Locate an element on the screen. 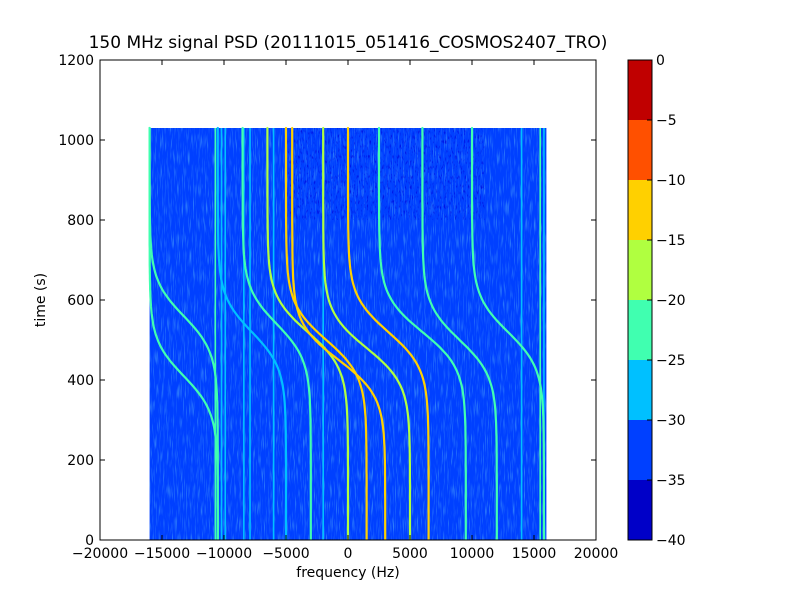 The image size is (800, 600). y-tick-label: 200 is located at coordinates (80, 461).